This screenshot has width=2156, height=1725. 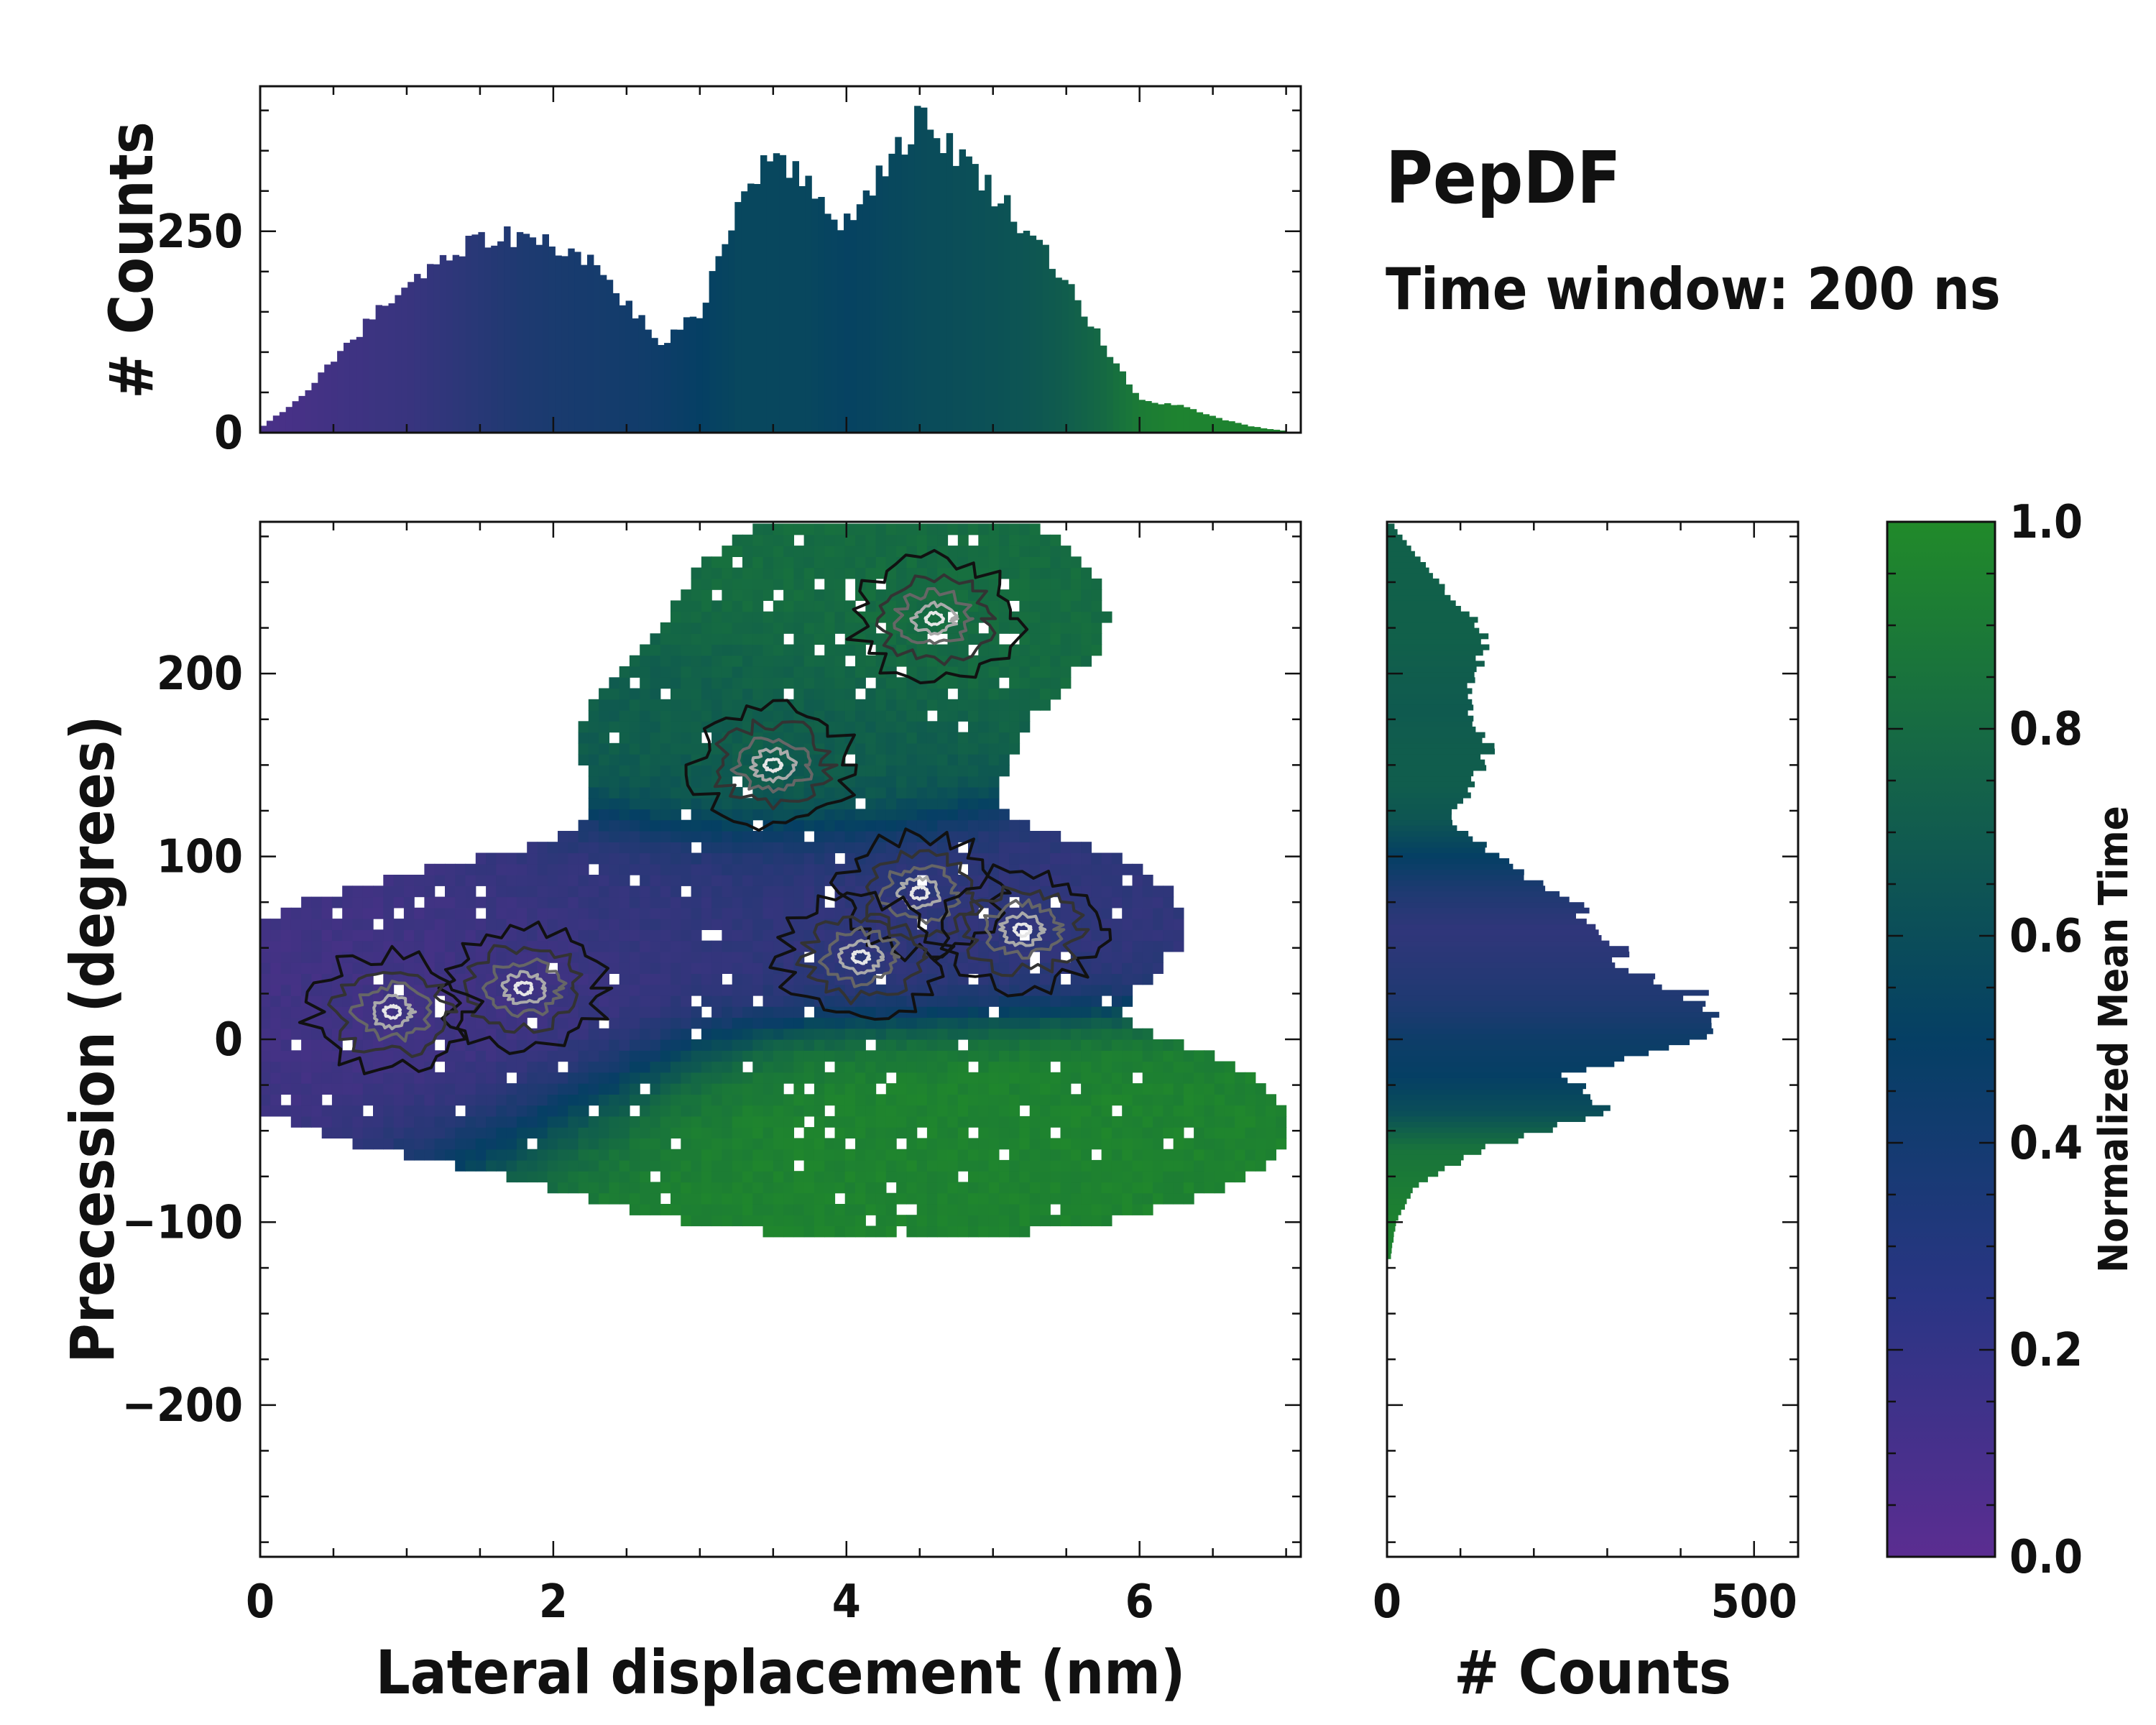 What do you see at coordinates (937, 616) in the screenshot?
I see `contour-line` at bounding box center [937, 616].